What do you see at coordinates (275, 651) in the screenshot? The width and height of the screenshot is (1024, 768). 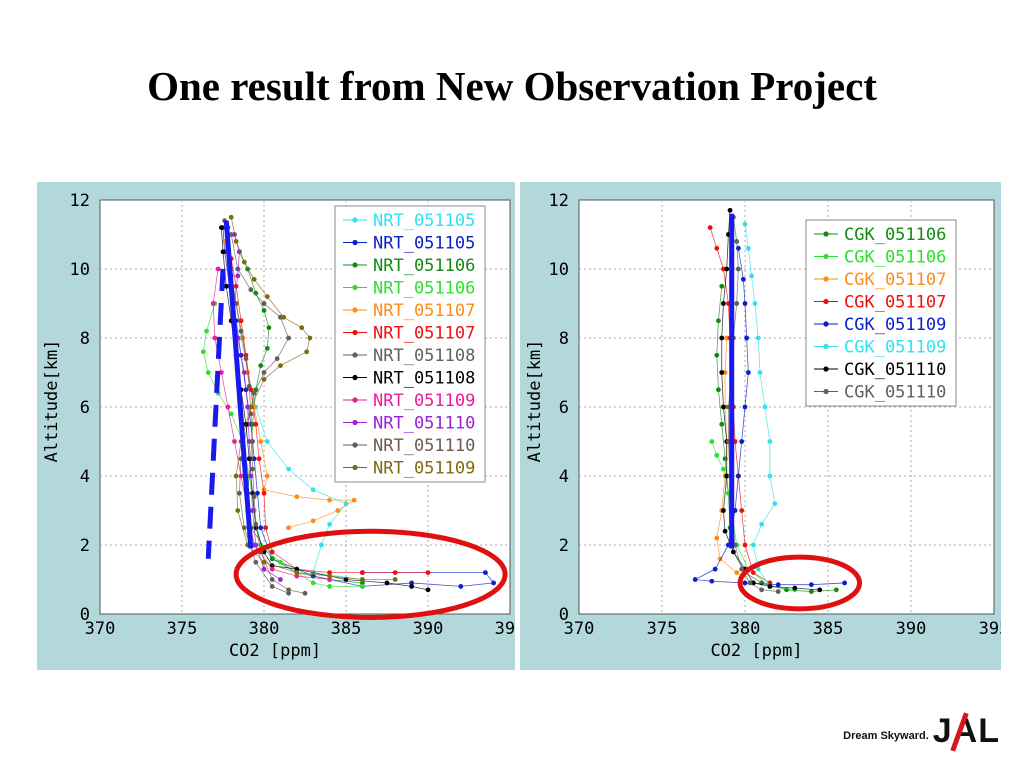 I see `x-axis-title: CO2 [ppm]` at bounding box center [275, 651].